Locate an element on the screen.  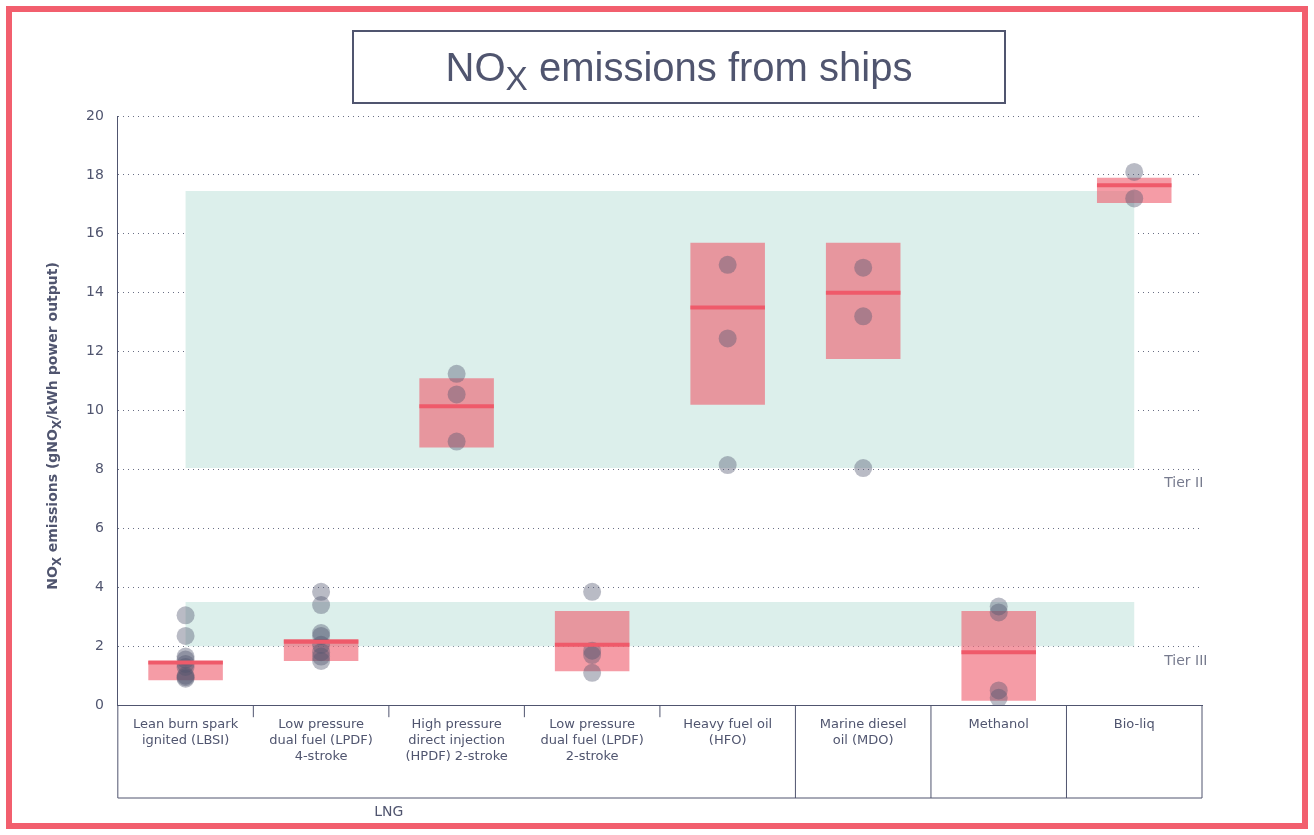
x-tick-label: Bio-liq is located at coordinates (1134, 724).